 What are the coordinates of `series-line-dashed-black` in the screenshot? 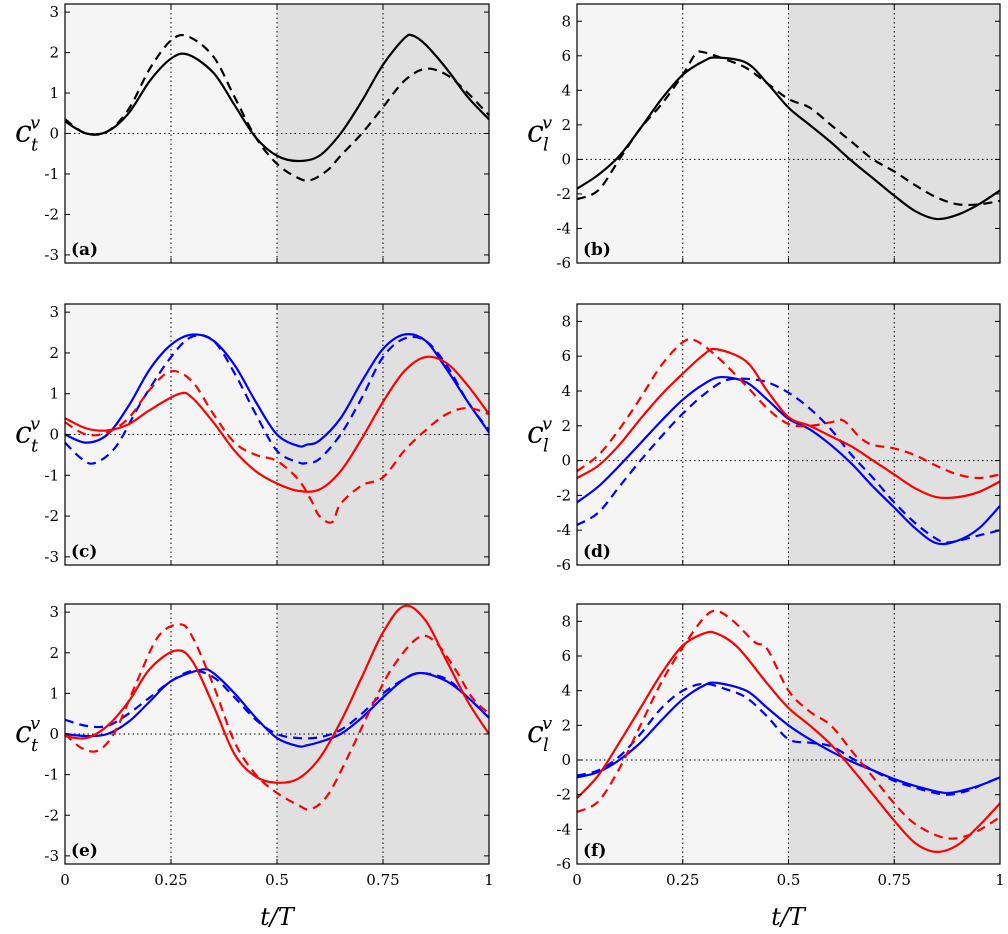 It's located at (277, 107).